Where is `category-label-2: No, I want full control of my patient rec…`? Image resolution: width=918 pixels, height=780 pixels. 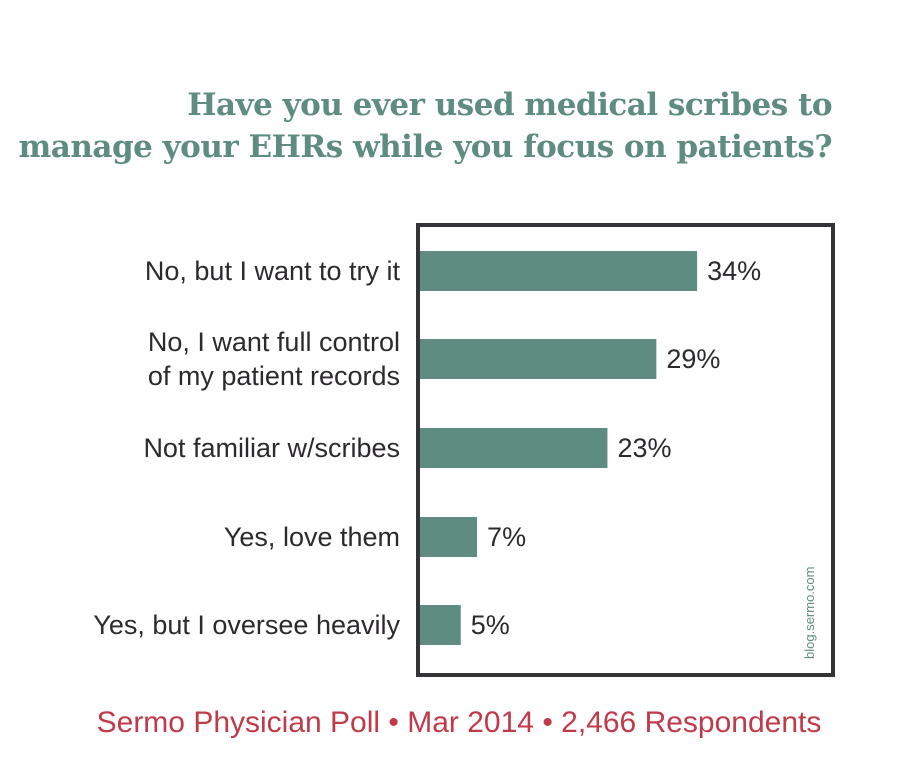 category-label-2: No, I want full control of my patient rec… is located at coordinates (210, 359).